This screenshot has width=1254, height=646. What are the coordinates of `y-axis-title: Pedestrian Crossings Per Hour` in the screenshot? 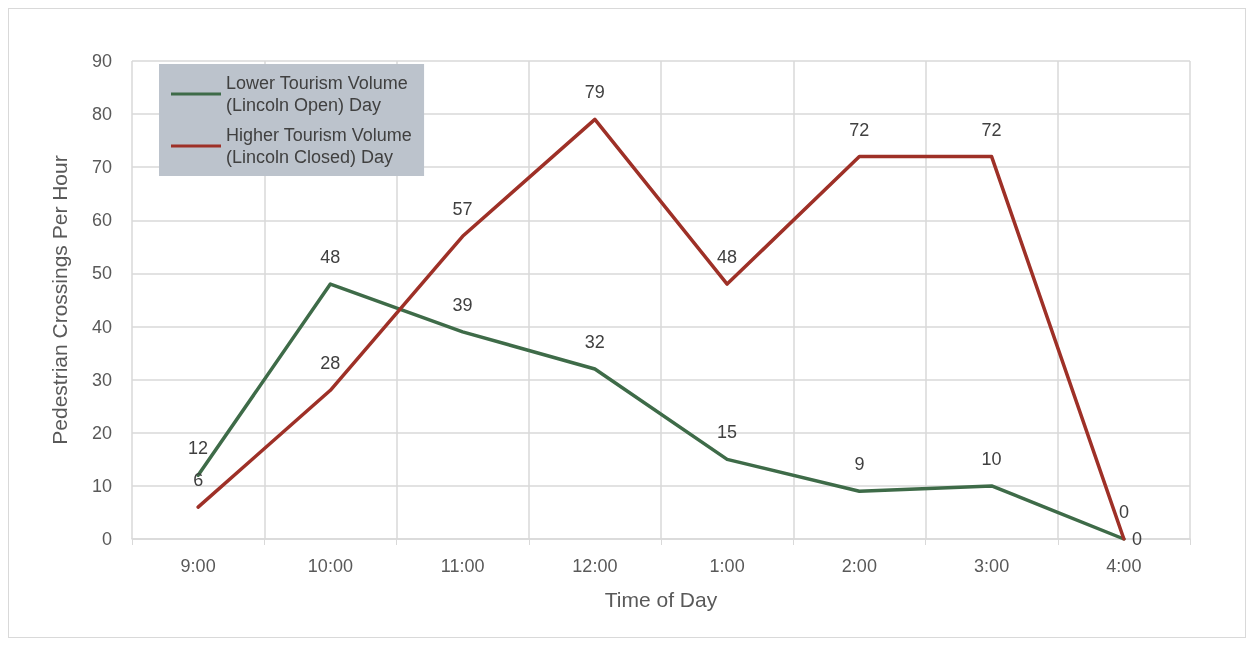 It's located at (59, 300).